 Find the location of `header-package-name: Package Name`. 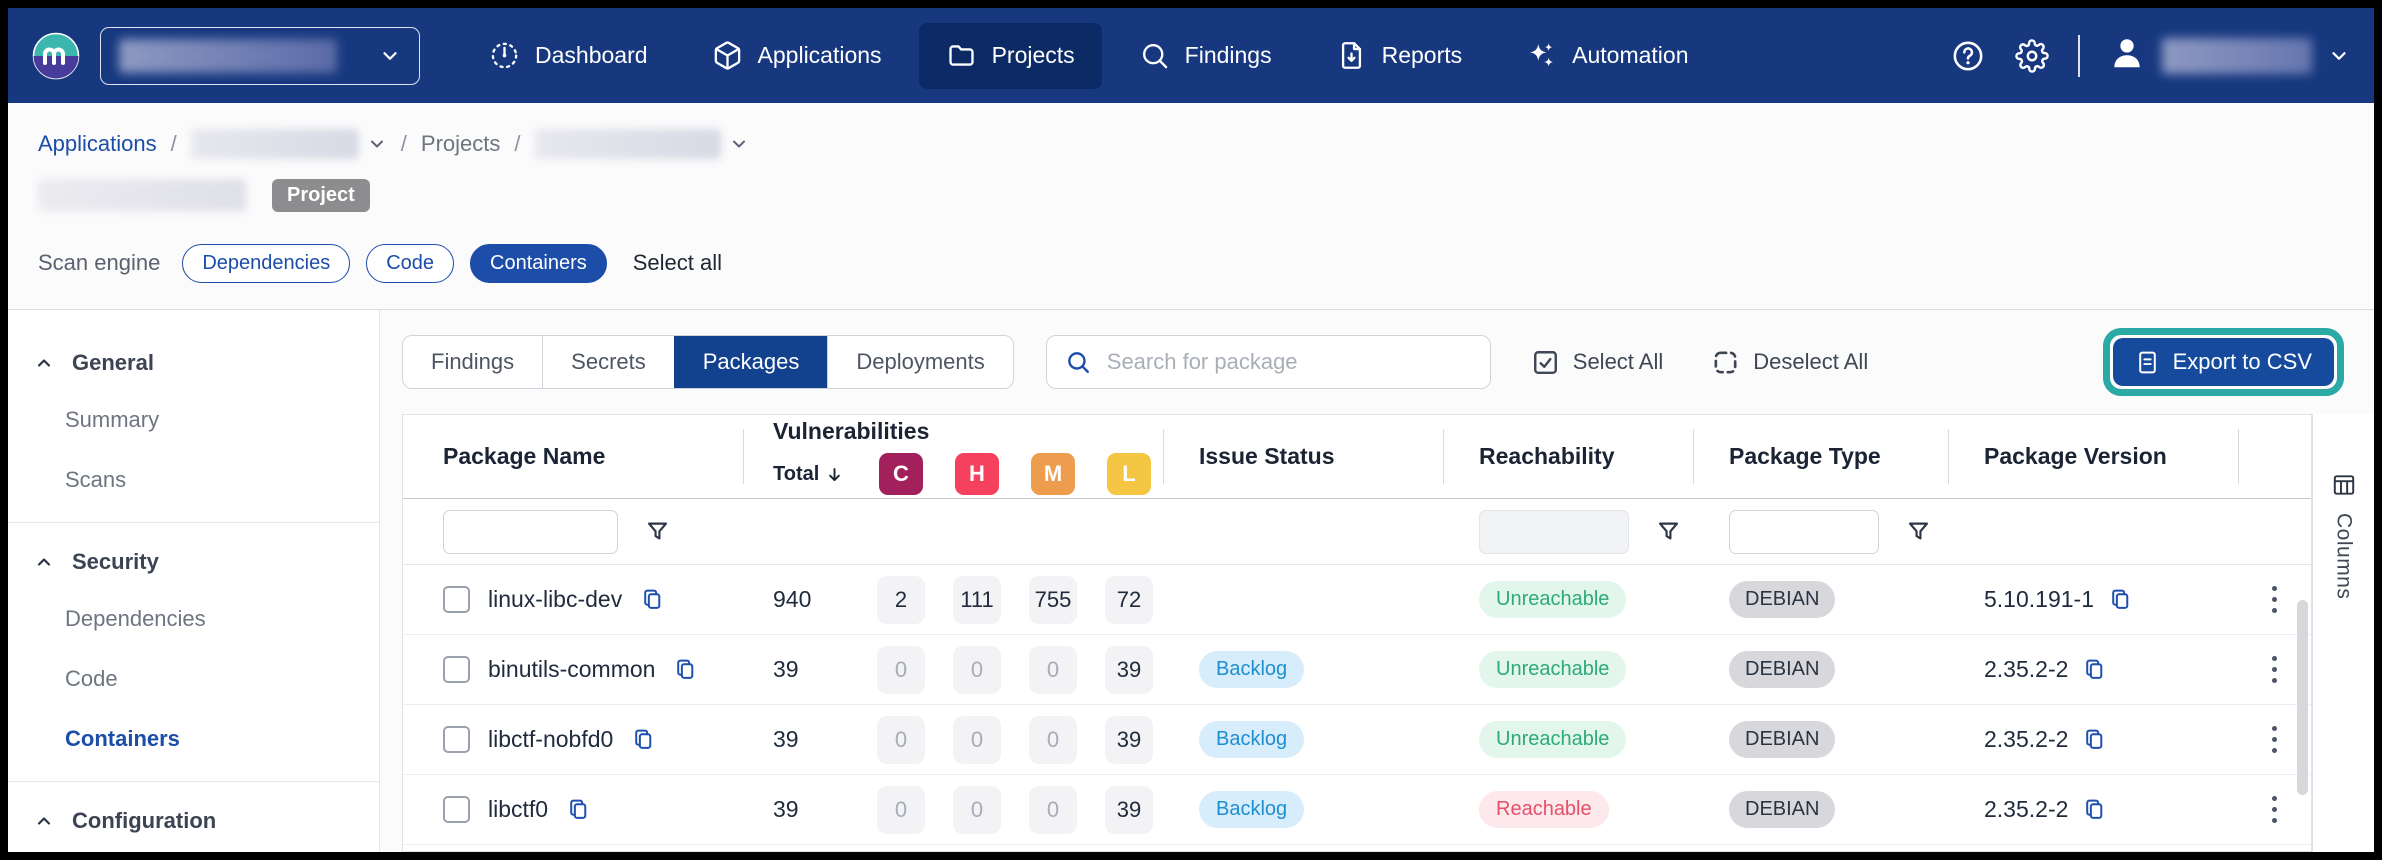

header-package-name: Package Name is located at coordinates (524, 456).